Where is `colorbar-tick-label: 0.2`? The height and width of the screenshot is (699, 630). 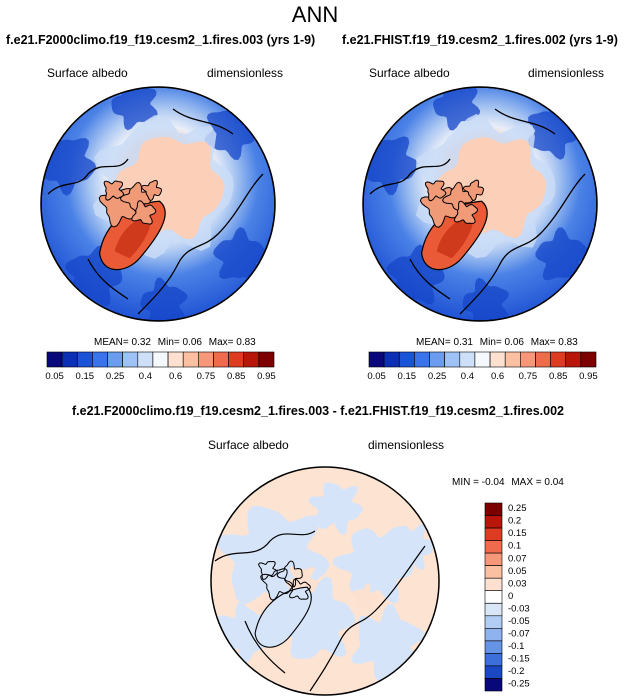 colorbar-tick-label: 0.2 is located at coordinates (514, 521).